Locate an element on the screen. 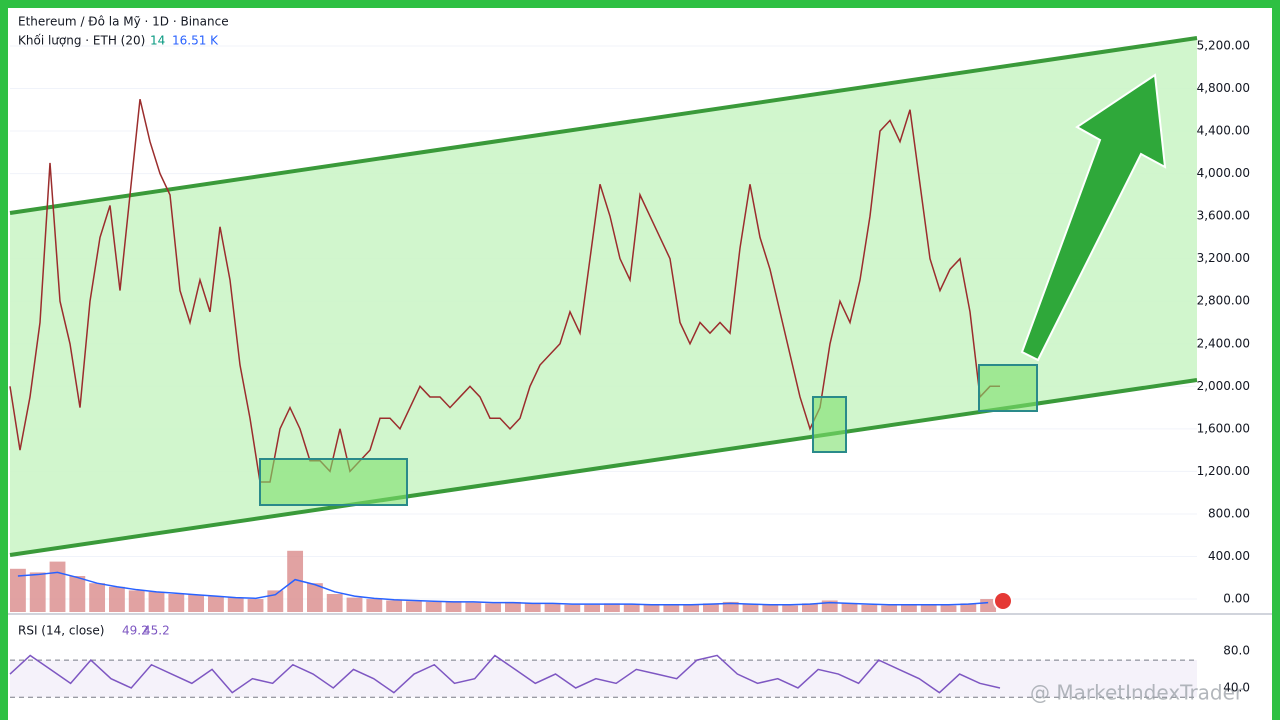 This screenshot has width=1280, height=720. title: Ethereum / Đô la Mỹ · 1D · Binance is located at coordinates (123, 22).